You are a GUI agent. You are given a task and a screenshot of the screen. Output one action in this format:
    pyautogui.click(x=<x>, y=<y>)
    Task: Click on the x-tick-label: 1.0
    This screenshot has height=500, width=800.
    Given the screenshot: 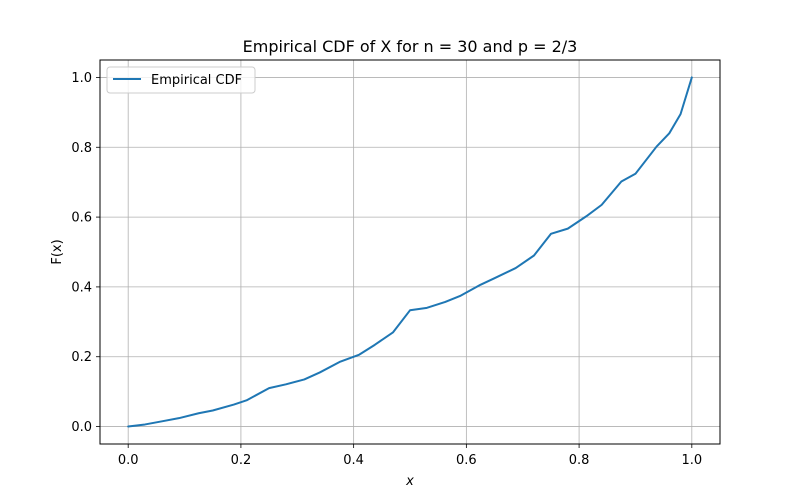 What is the action you would take?
    pyautogui.click(x=691, y=460)
    